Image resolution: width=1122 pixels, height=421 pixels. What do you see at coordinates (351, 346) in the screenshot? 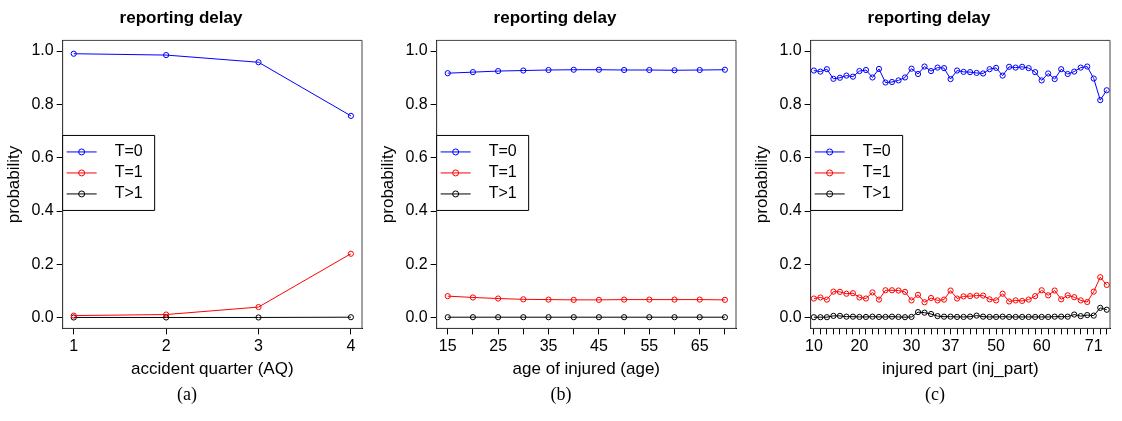
I see `x-tick-label: 4` at bounding box center [351, 346].